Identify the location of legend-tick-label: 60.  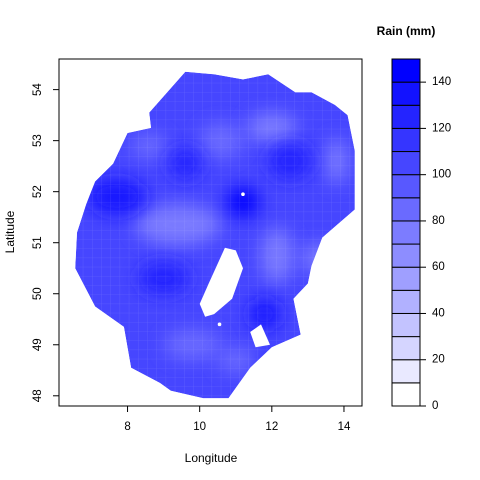
(438, 267).